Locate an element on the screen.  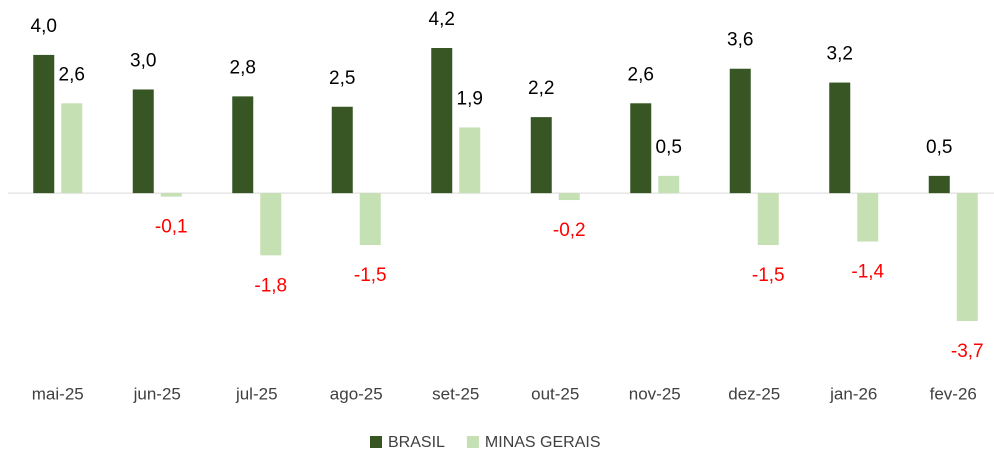
value-label: 3,6 is located at coordinates (740, 40).